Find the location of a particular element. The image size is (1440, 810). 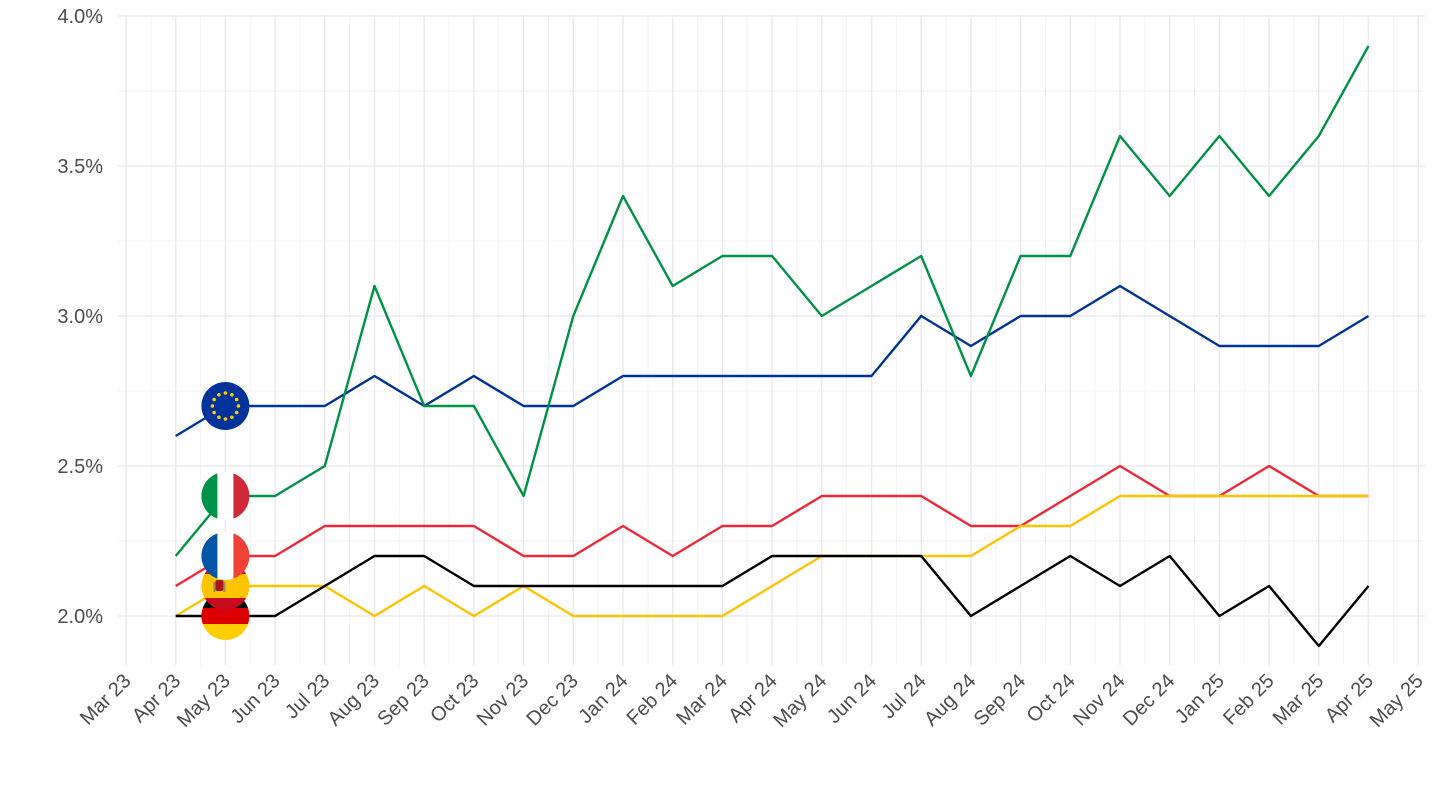

series-line-germany is located at coordinates (772, 601).